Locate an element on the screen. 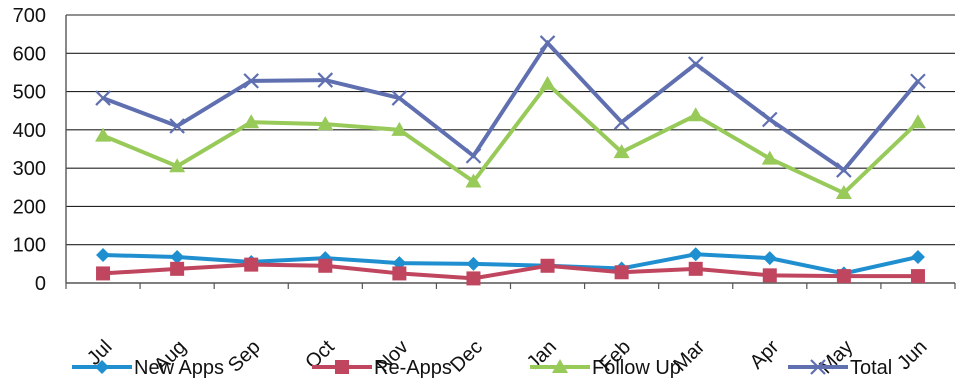  point-re-apps-feb is located at coordinates (621, 272).